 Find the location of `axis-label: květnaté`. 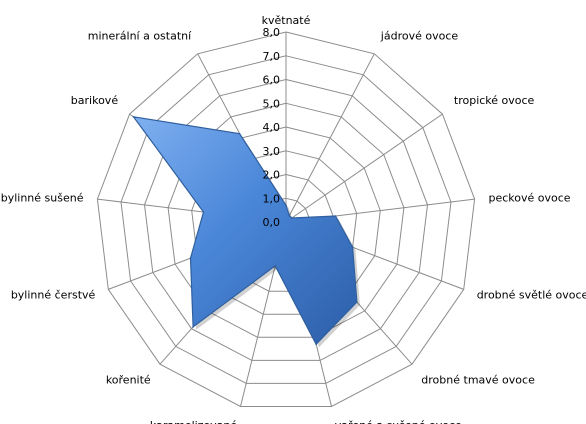

axis-label: květnaté is located at coordinates (286, 20).